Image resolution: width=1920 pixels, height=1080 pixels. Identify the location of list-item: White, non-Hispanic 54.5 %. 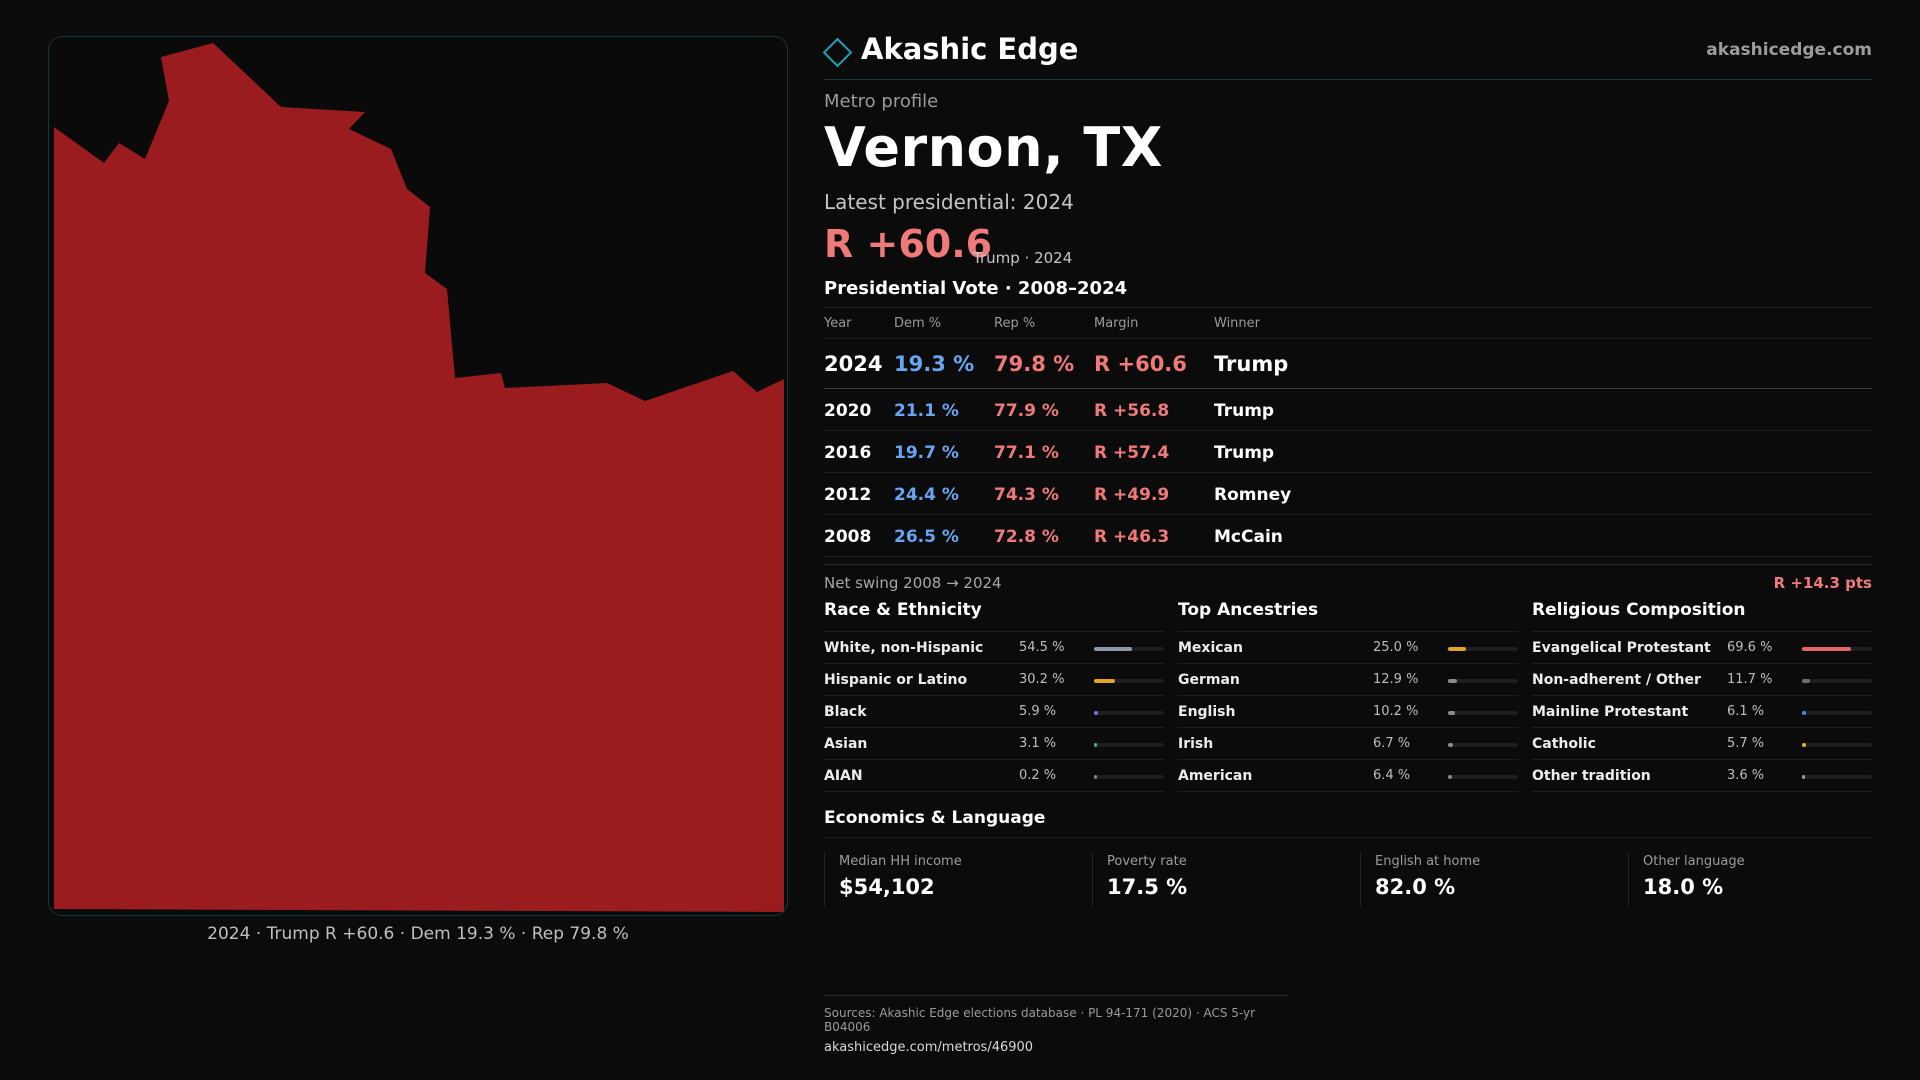
(994, 648).